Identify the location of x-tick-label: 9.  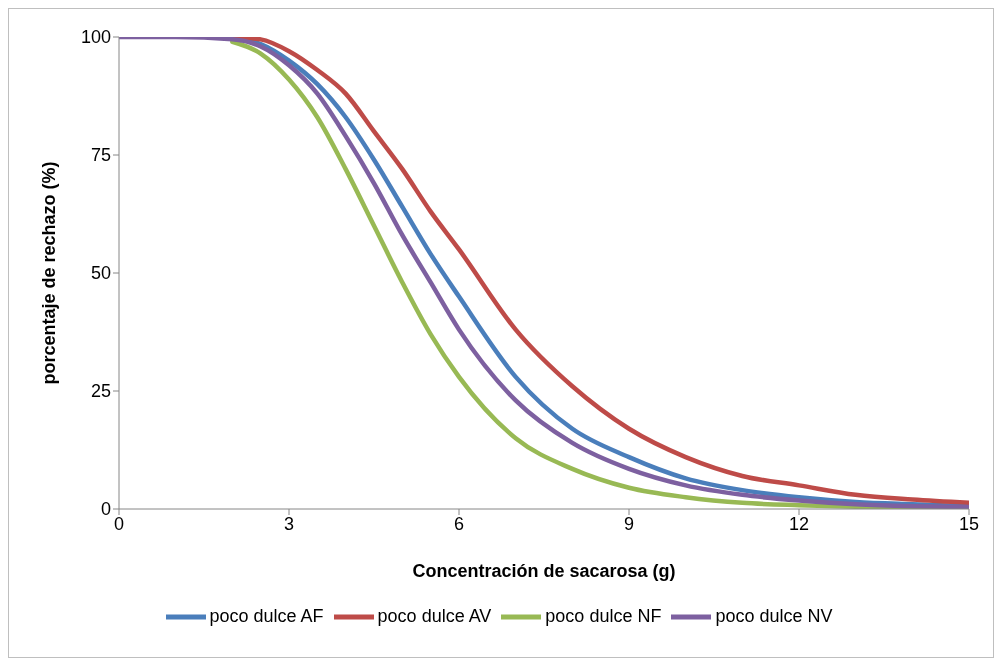
(629, 523).